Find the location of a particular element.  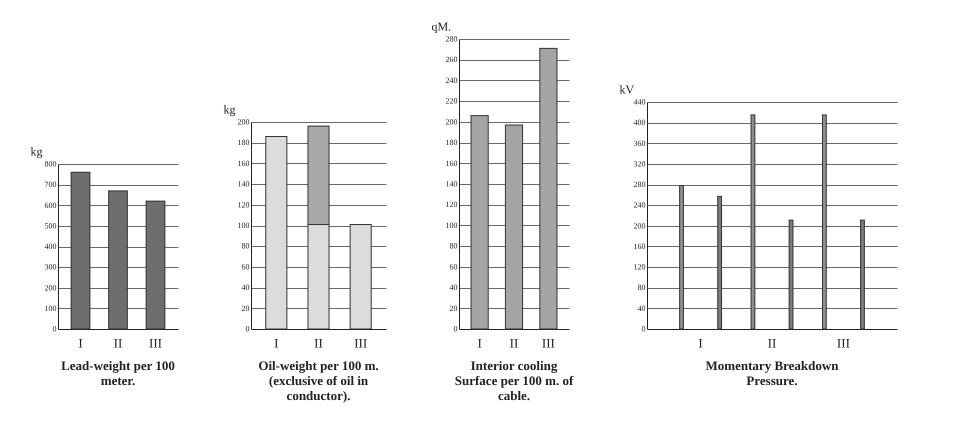

y-tick-label: 320 is located at coordinates (640, 163).